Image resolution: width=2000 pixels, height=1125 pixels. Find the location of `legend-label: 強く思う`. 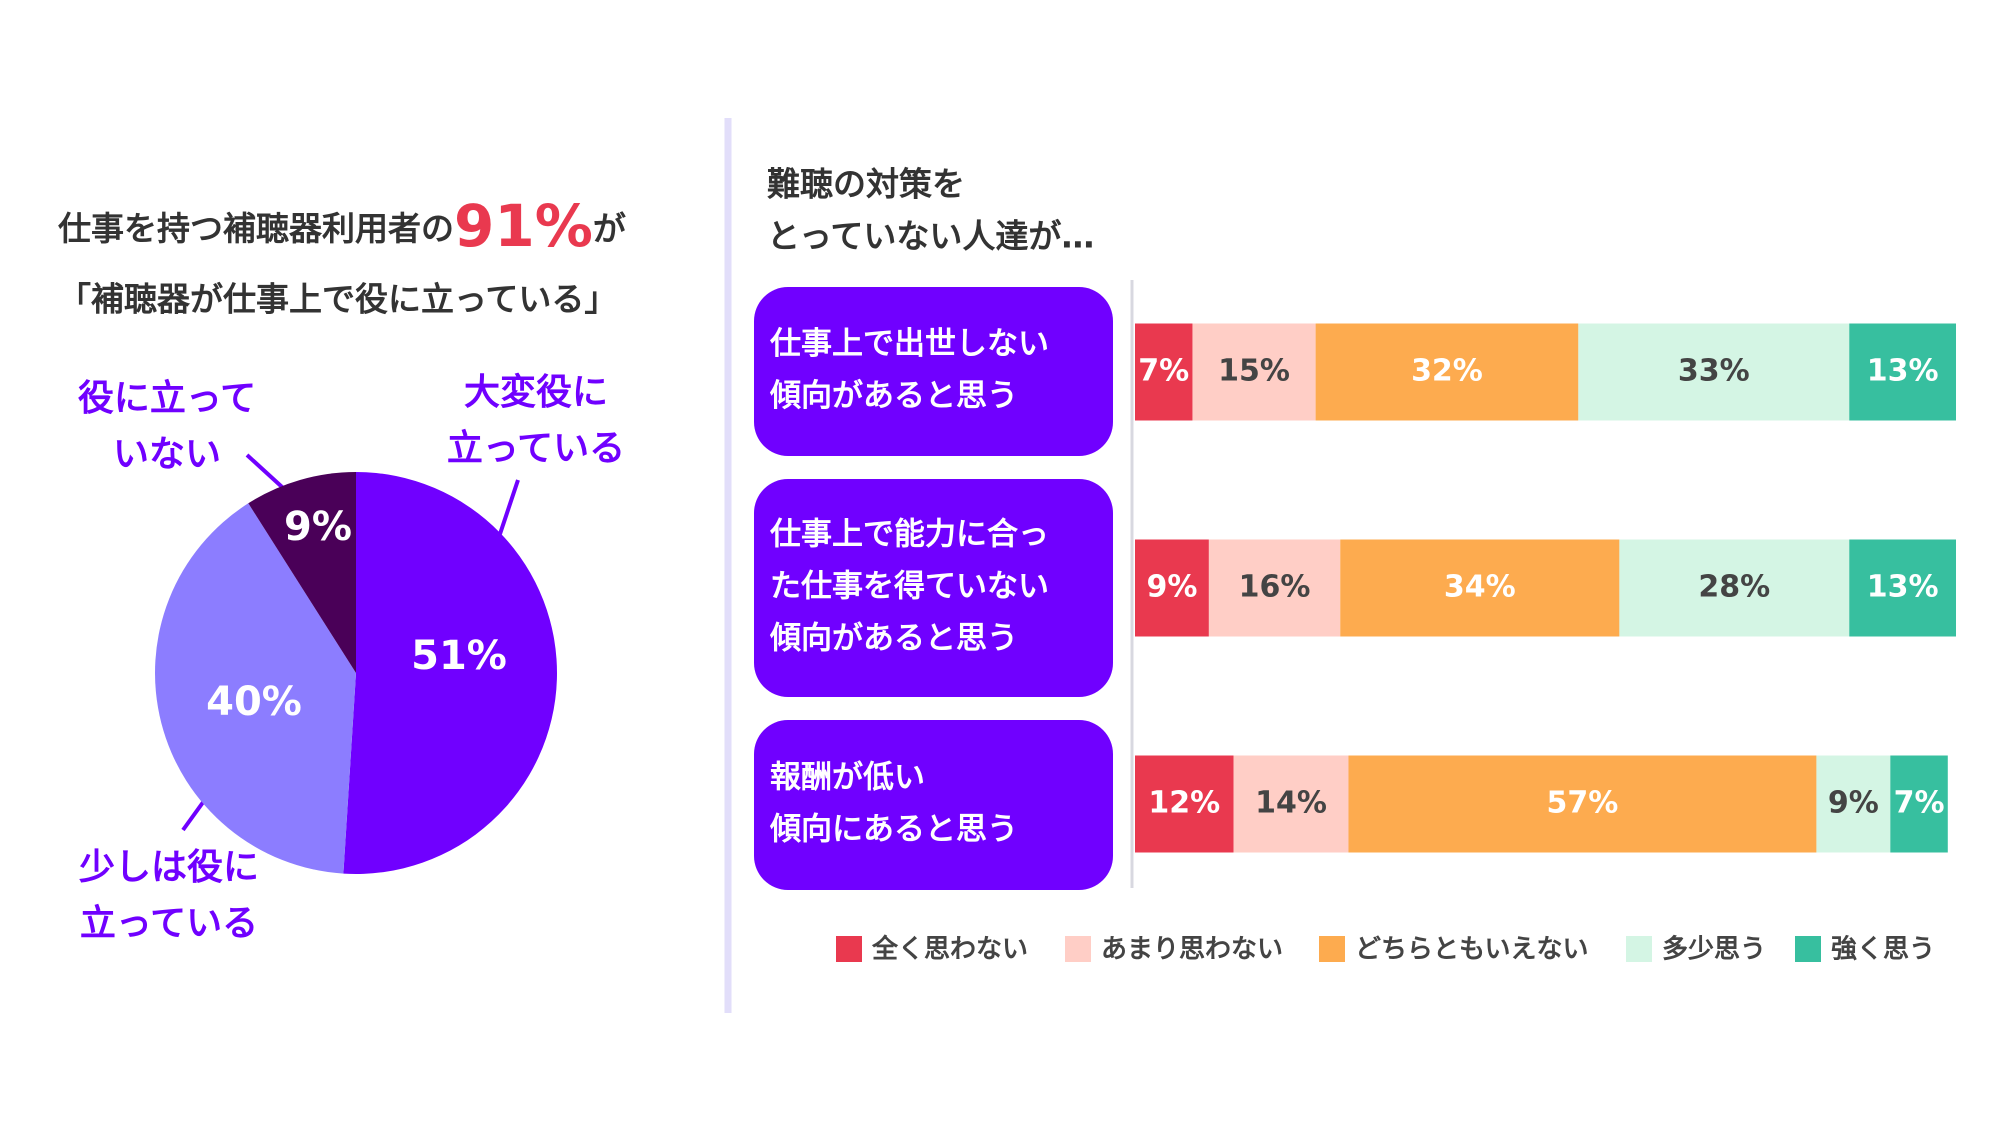

legend-label: 強く思う is located at coordinates (1883, 950).